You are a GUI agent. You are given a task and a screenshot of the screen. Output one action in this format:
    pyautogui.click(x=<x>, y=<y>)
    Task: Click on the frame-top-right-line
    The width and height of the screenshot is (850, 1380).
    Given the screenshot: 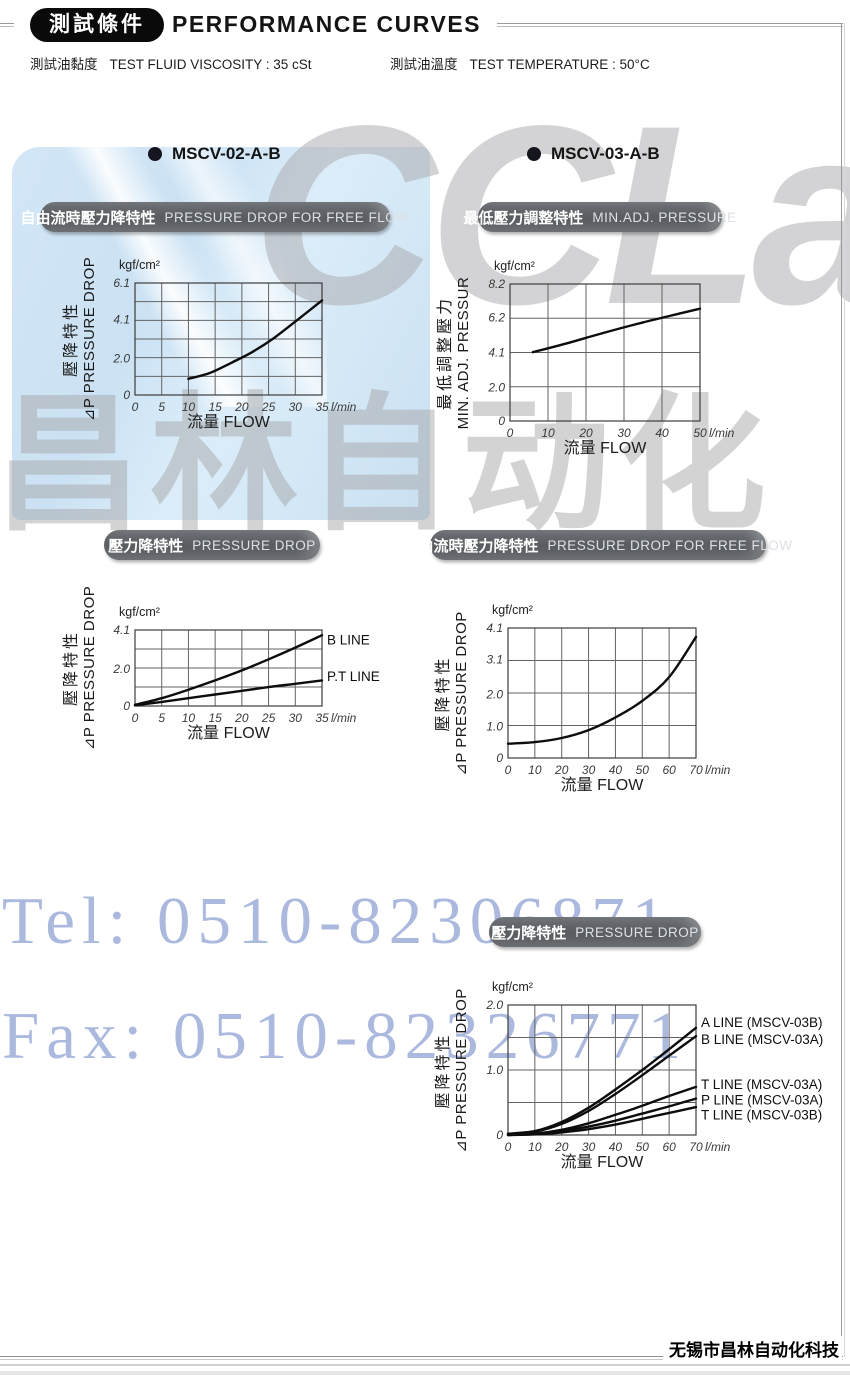 What is the action you would take?
    pyautogui.click(x=670, y=25)
    